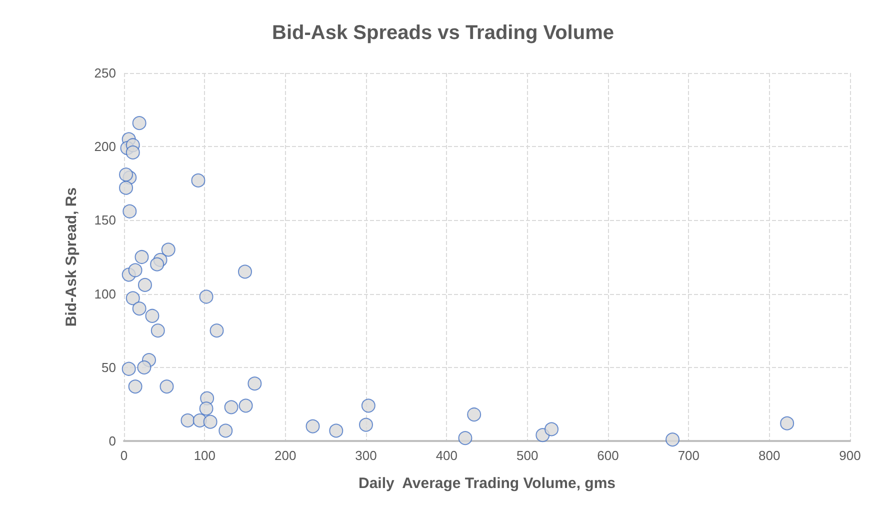  Describe the element at coordinates (105, 146) in the screenshot. I see `y-tick-label: 200` at that location.